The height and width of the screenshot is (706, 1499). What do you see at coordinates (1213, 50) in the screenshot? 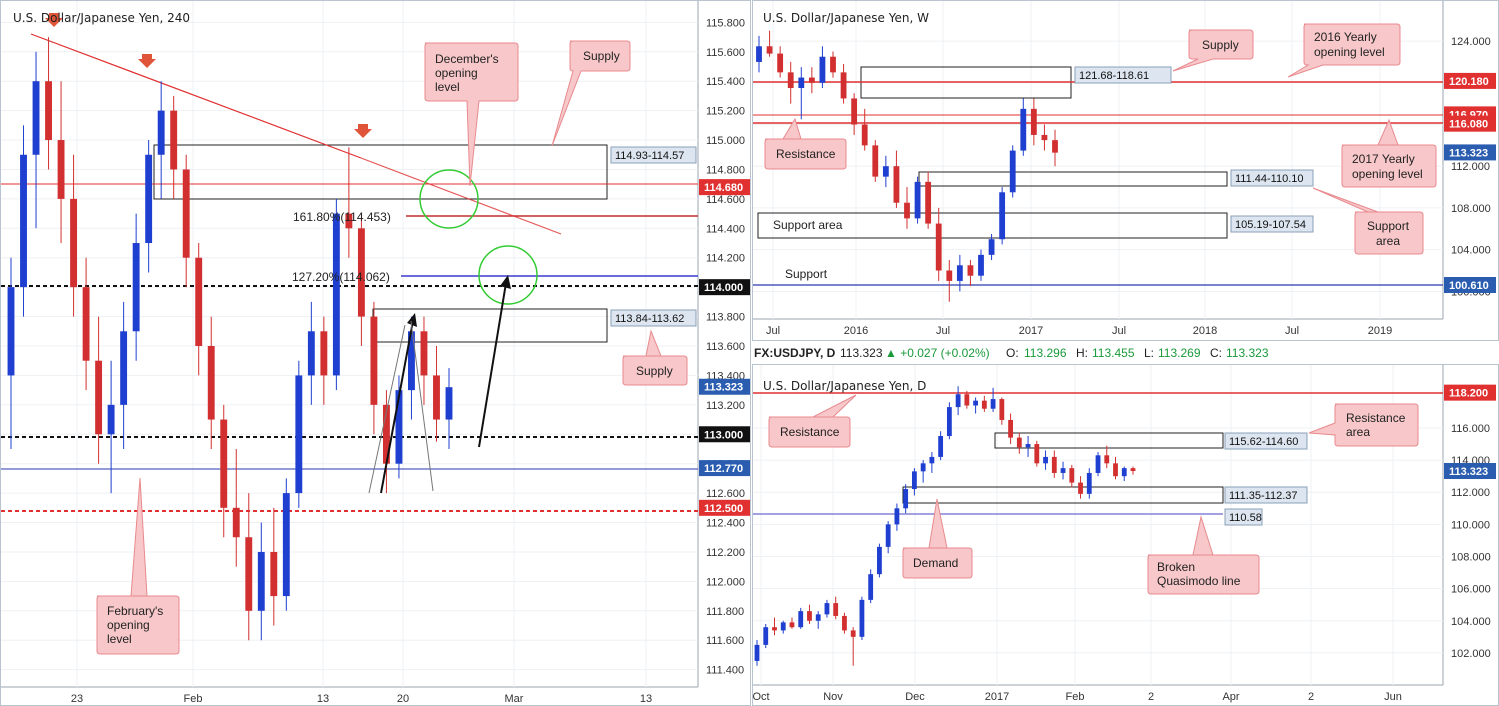
I see `weekly-supply-callout` at bounding box center [1213, 50].